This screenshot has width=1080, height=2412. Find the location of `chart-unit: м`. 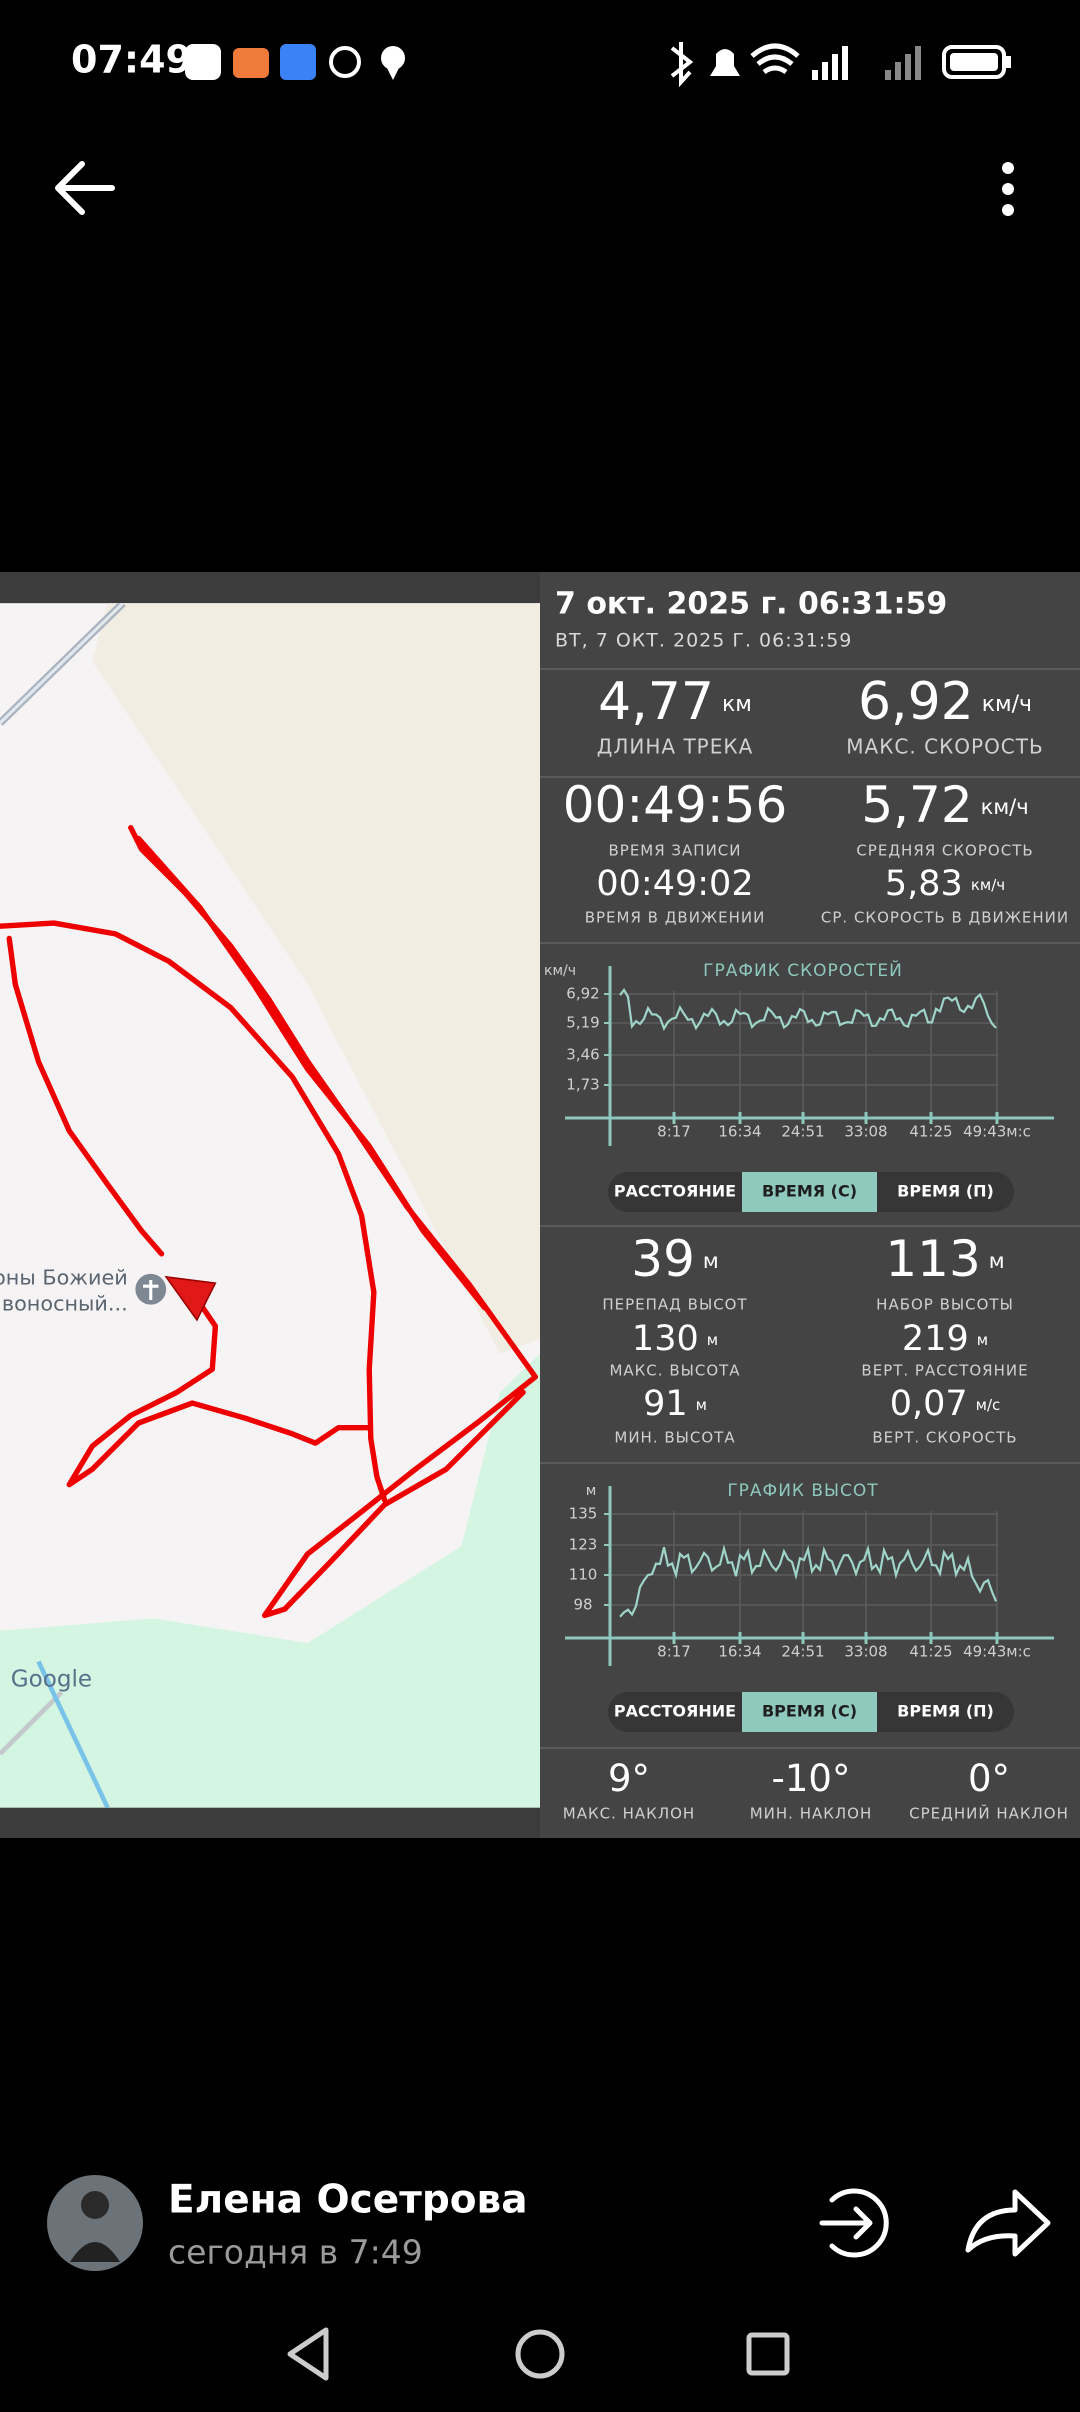

chart-unit: м is located at coordinates (591, 1491).